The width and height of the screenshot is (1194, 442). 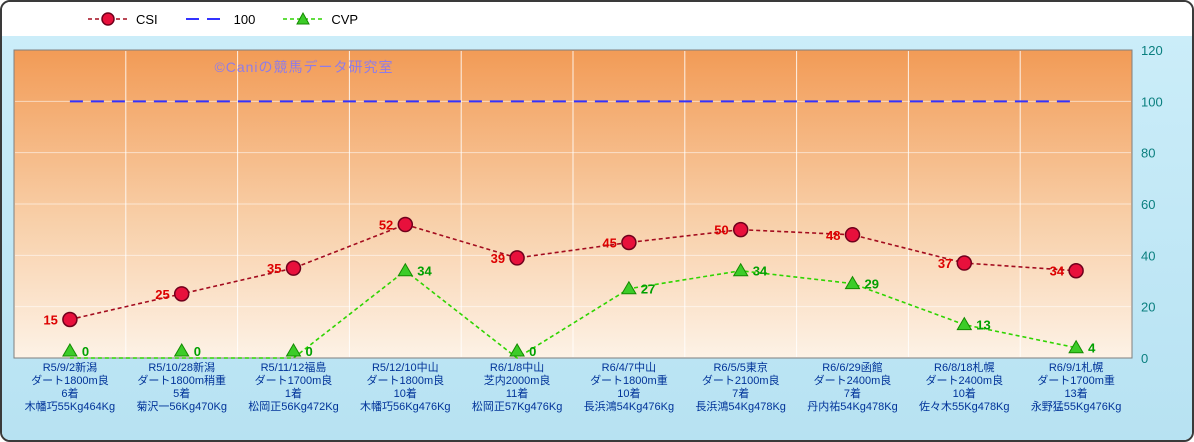 I want to click on x-axis-label-line: 松岡正57Kg476Kg, so click(x=517, y=407).